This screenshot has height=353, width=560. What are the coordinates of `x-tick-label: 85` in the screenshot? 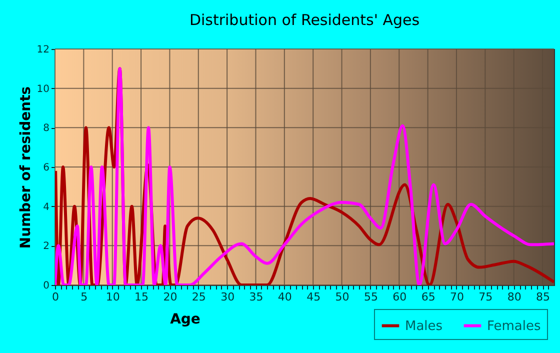 It's located at (543, 297).